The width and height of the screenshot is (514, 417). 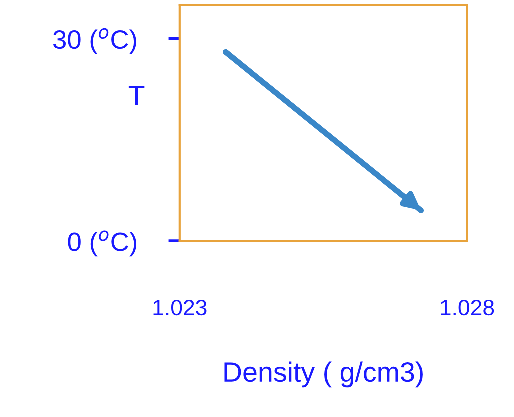 What do you see at coordinates (136, 96) in the screenshot?
I see `y-axis-title: T` at bounding box center [136, 96].